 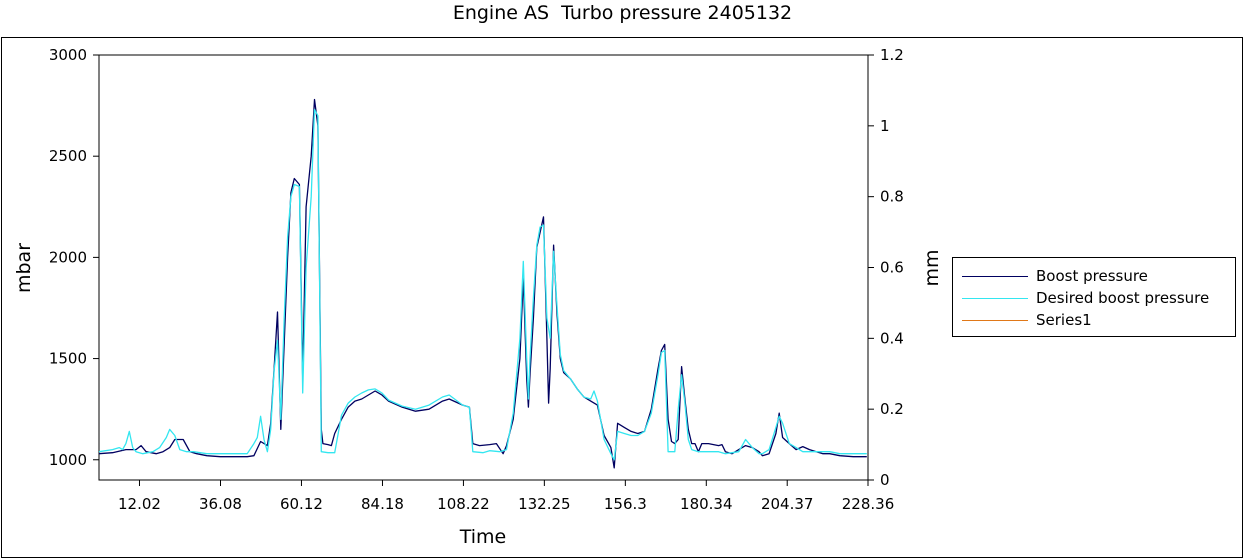 What do you see at coordinates (932, 267) in the screenshot?
I see `y2-axis-title: mm` at bounding box center [932, 267].